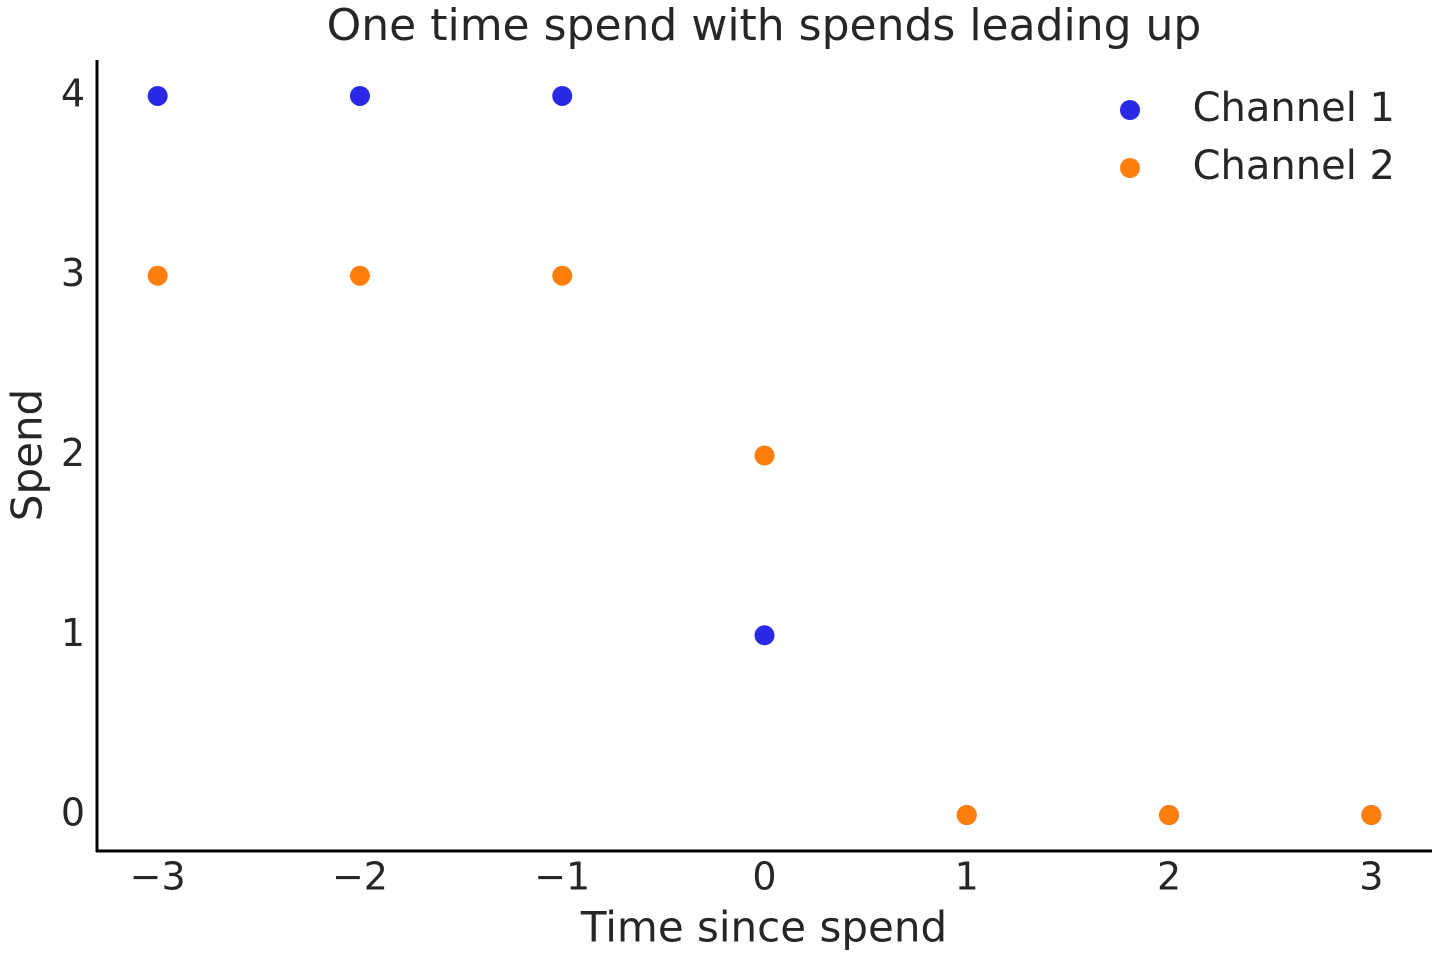  Describe the element at coordinates (73, 453) in the screenshot. I see `y-tick-label: 2` at that location.